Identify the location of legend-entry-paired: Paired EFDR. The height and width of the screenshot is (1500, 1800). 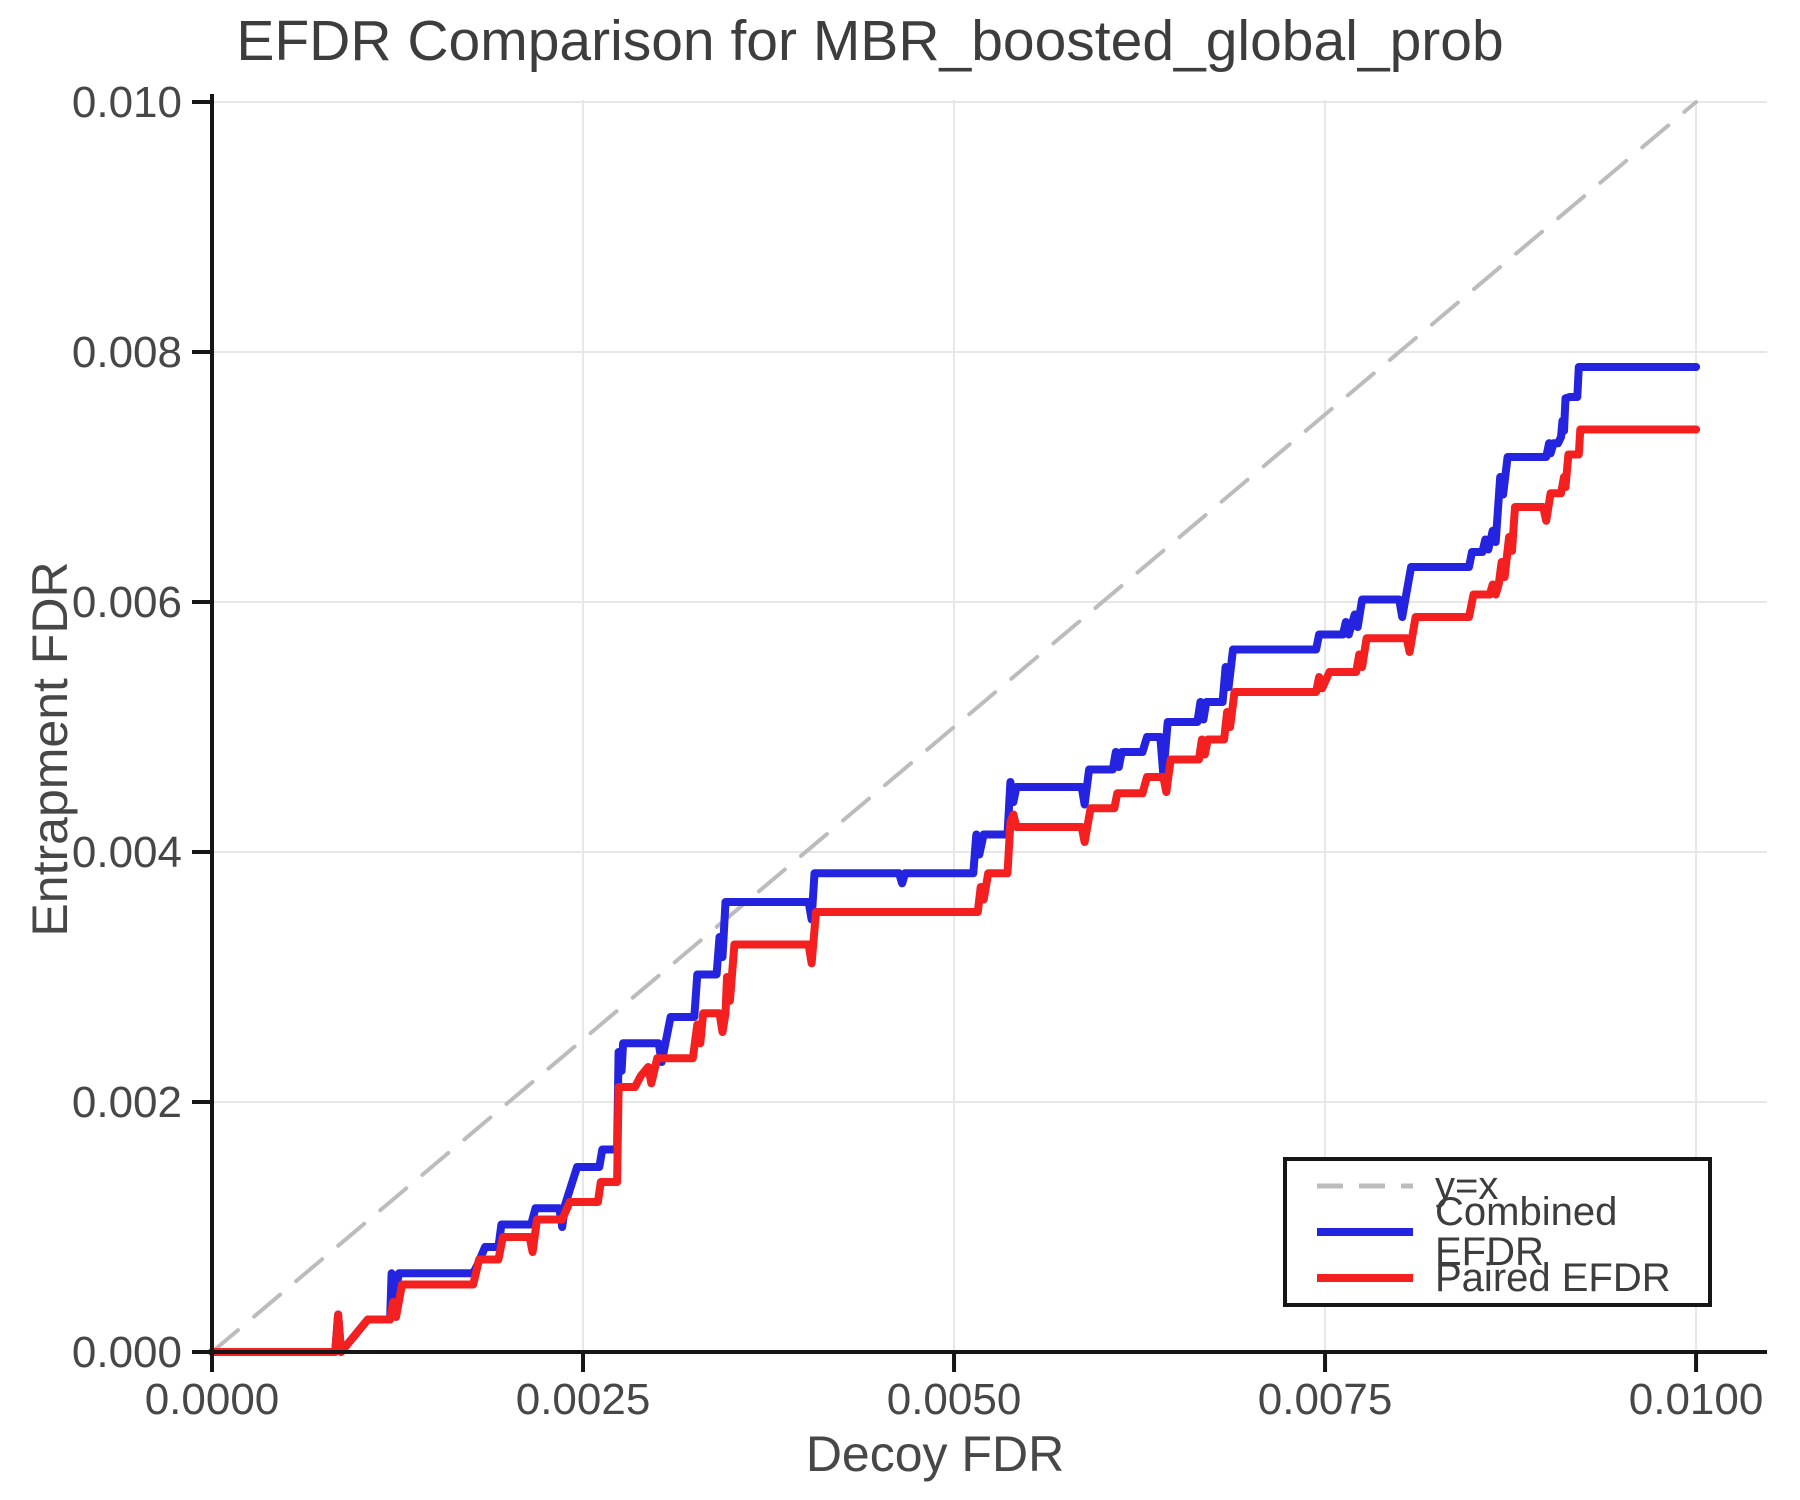
(1511, 1278).